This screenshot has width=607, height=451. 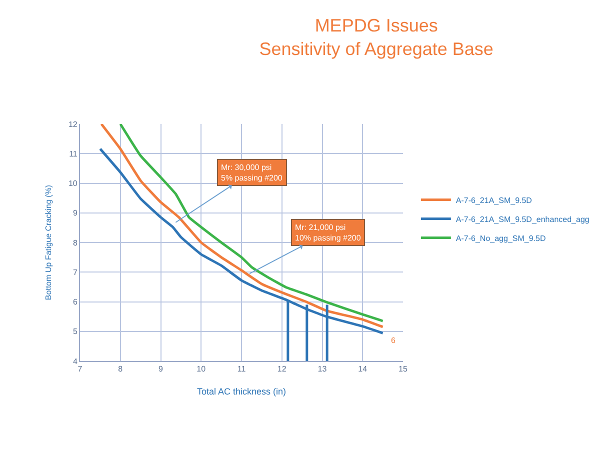 I want to click on y-axis-title: Bottom Up Fatigue Cracking (%), so click(x=49, y=242).